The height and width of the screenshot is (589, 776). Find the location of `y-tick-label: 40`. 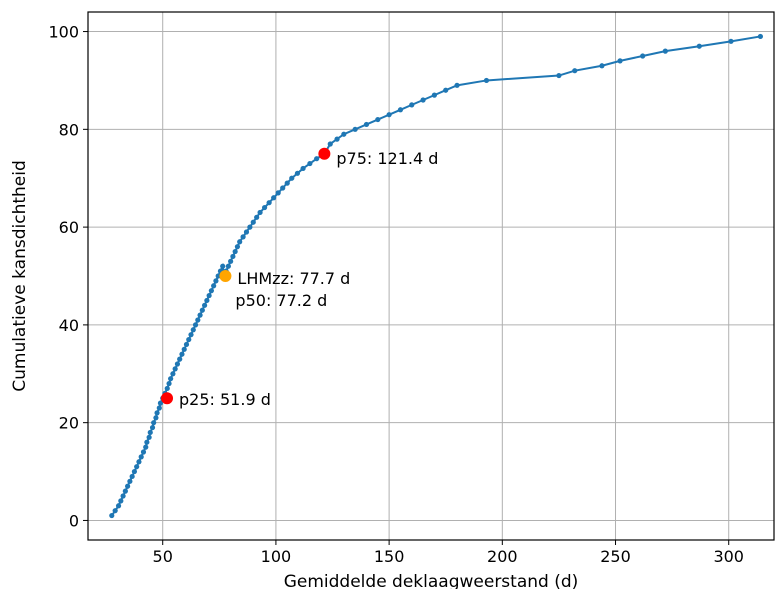

y-tick-label: 40 is located at coordinates (69, 325).